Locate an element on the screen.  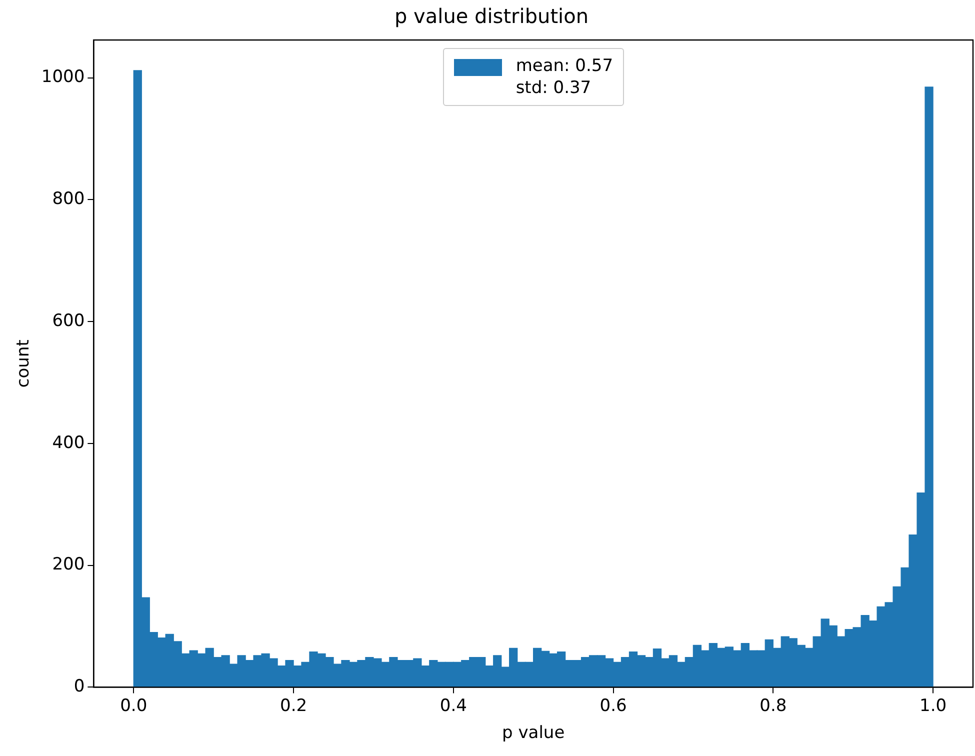
x-tick-label: 0.8 is located at coordinates (773, 706).